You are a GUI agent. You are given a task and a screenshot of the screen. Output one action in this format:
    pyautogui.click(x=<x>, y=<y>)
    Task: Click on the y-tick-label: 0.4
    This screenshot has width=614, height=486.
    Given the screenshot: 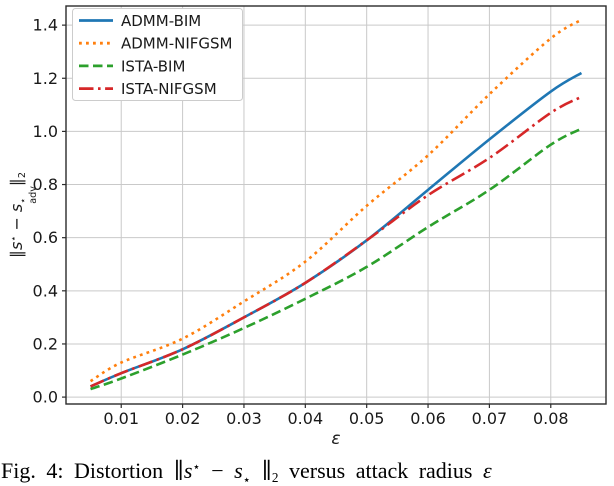 What is the action you would take?
    pyautogui.click(x=45, y=290)
    